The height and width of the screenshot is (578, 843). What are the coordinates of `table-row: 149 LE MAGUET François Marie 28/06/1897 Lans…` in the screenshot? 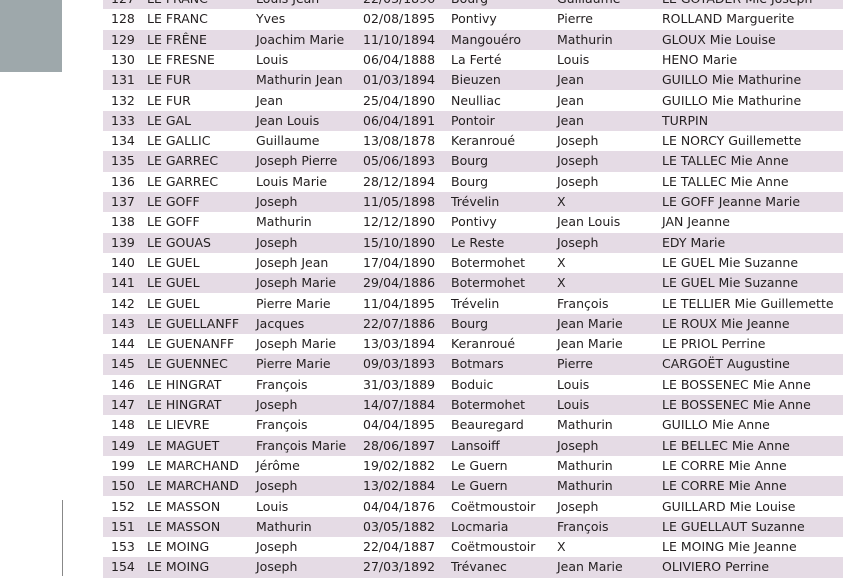 It's located at (473, 445).